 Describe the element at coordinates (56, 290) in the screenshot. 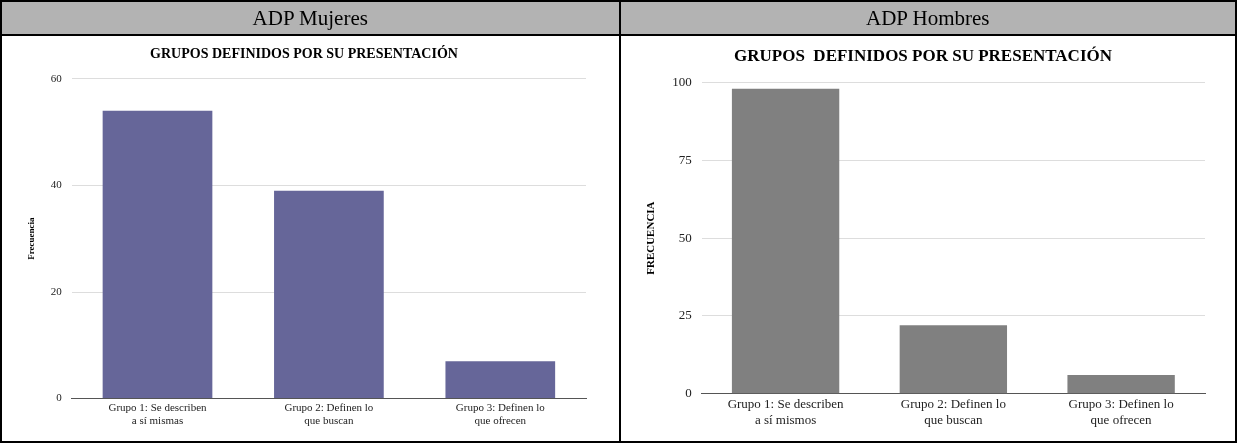

I see `y-tick-label: 20` at that location.